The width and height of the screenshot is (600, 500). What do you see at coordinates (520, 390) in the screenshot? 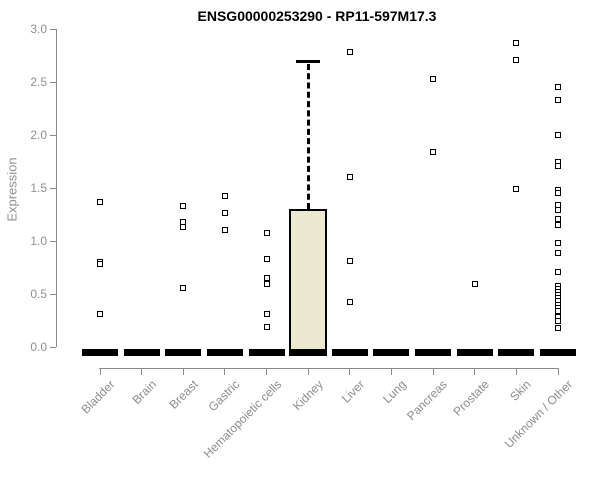
I see `x-axis-label: Skin` at bounding box center [520, 390].